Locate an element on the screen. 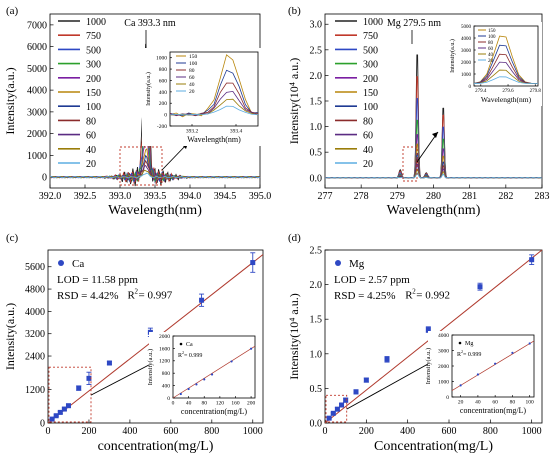 The width and height of the screenshot is (550, 467). legend-label: 60 is located at coordinates (91, 136).